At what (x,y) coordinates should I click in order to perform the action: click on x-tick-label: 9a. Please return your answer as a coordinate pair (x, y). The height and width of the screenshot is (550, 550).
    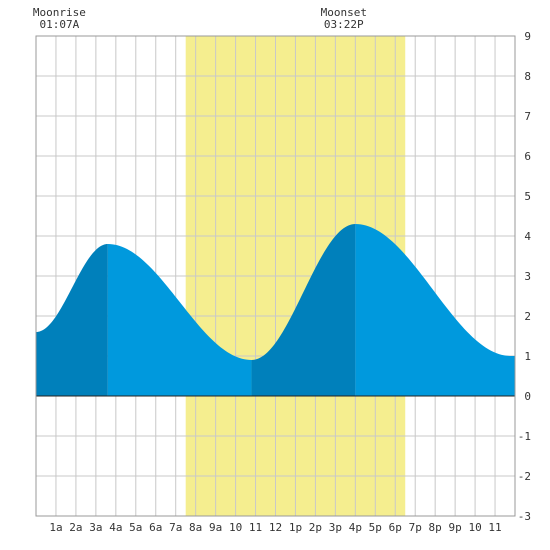
    Looking at the image, I should click on (215, 527).